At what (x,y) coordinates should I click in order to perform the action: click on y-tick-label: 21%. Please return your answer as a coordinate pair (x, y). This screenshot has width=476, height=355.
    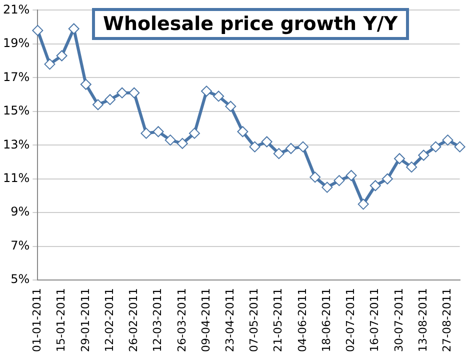
    Looking at the image, I should click on (16, 9).